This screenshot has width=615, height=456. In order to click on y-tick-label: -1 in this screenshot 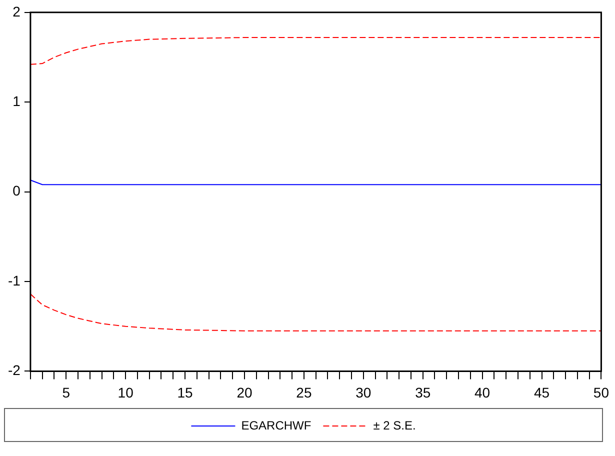, I will do `click(14, 280)`.